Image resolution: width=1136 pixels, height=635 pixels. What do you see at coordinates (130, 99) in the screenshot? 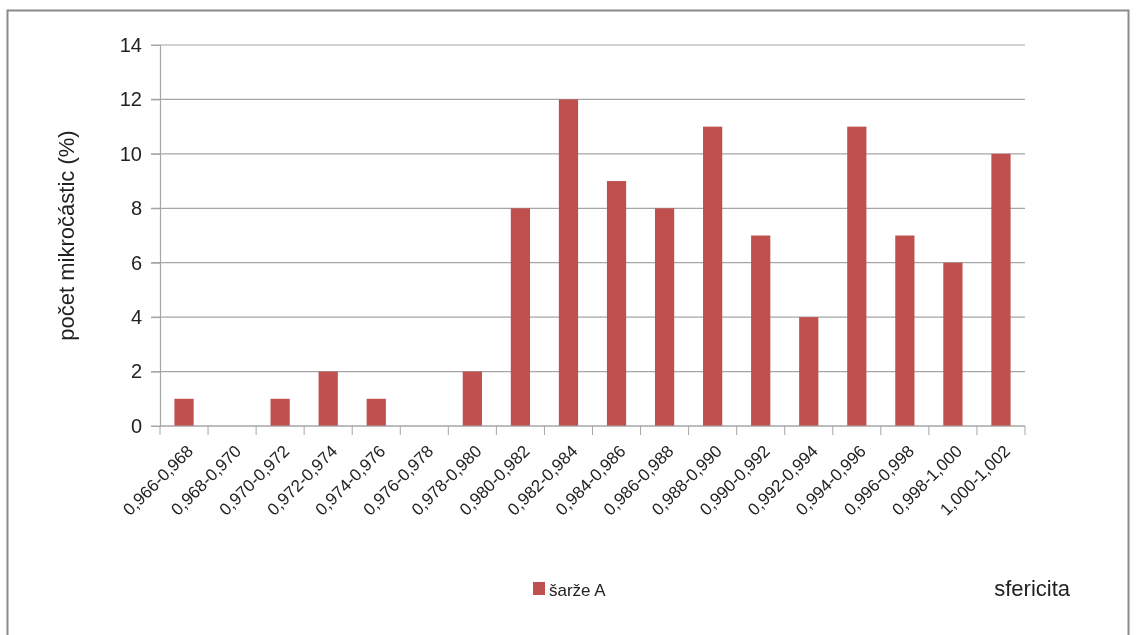
I see `y-tick-label: 12` at bounding box center [130, 99].